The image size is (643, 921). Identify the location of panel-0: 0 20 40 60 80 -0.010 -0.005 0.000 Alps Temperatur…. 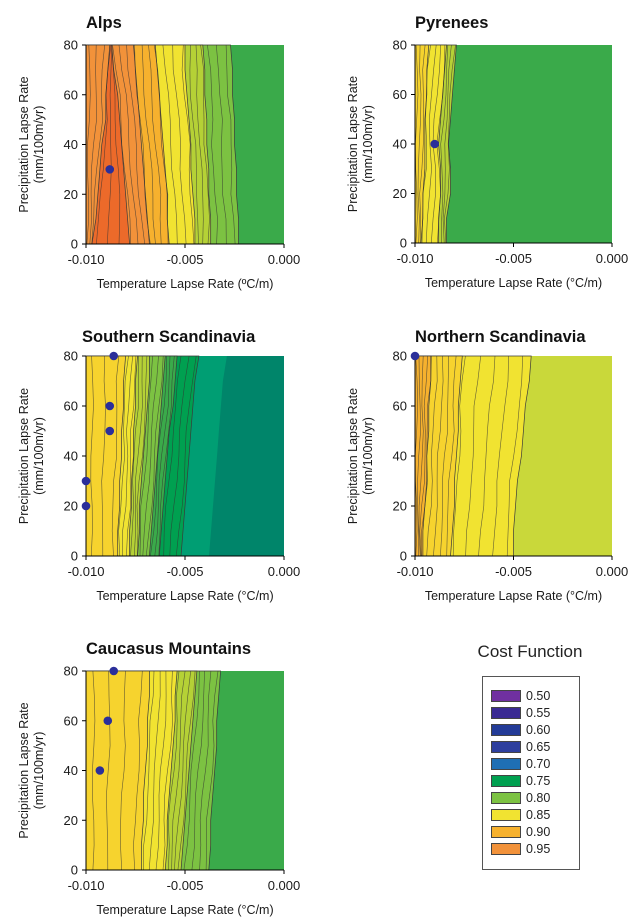
(158, 152).